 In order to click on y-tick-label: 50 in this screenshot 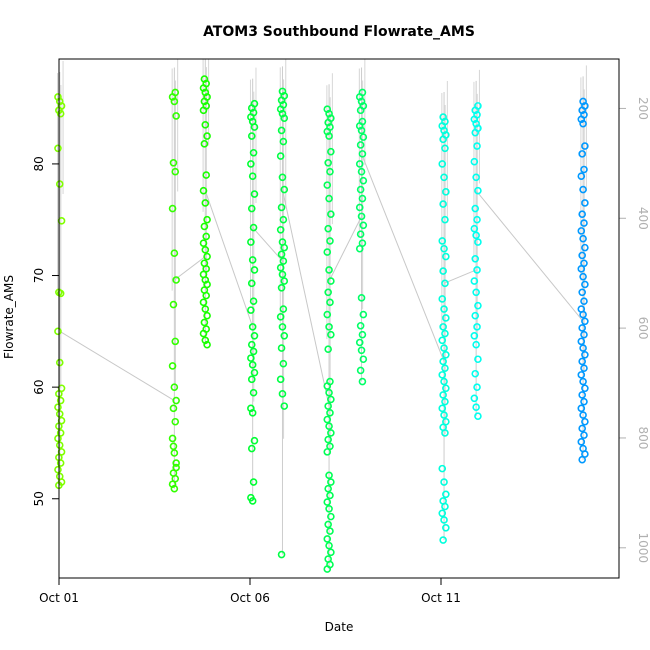, I will do `click(39, 498)`.